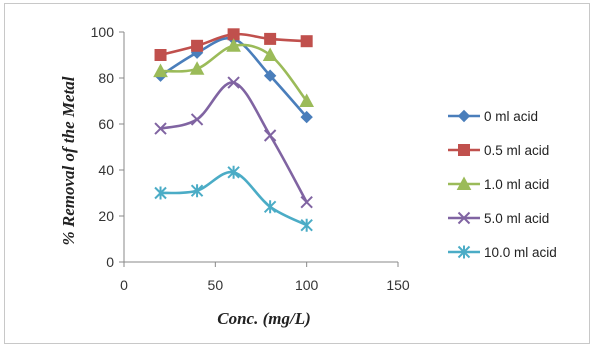 Image resolution: width=596 pixels, height=349 pixels. Describe the element at coordinates (307, 285) in the screenshot. I see `x-tick-label: 100` at that location.